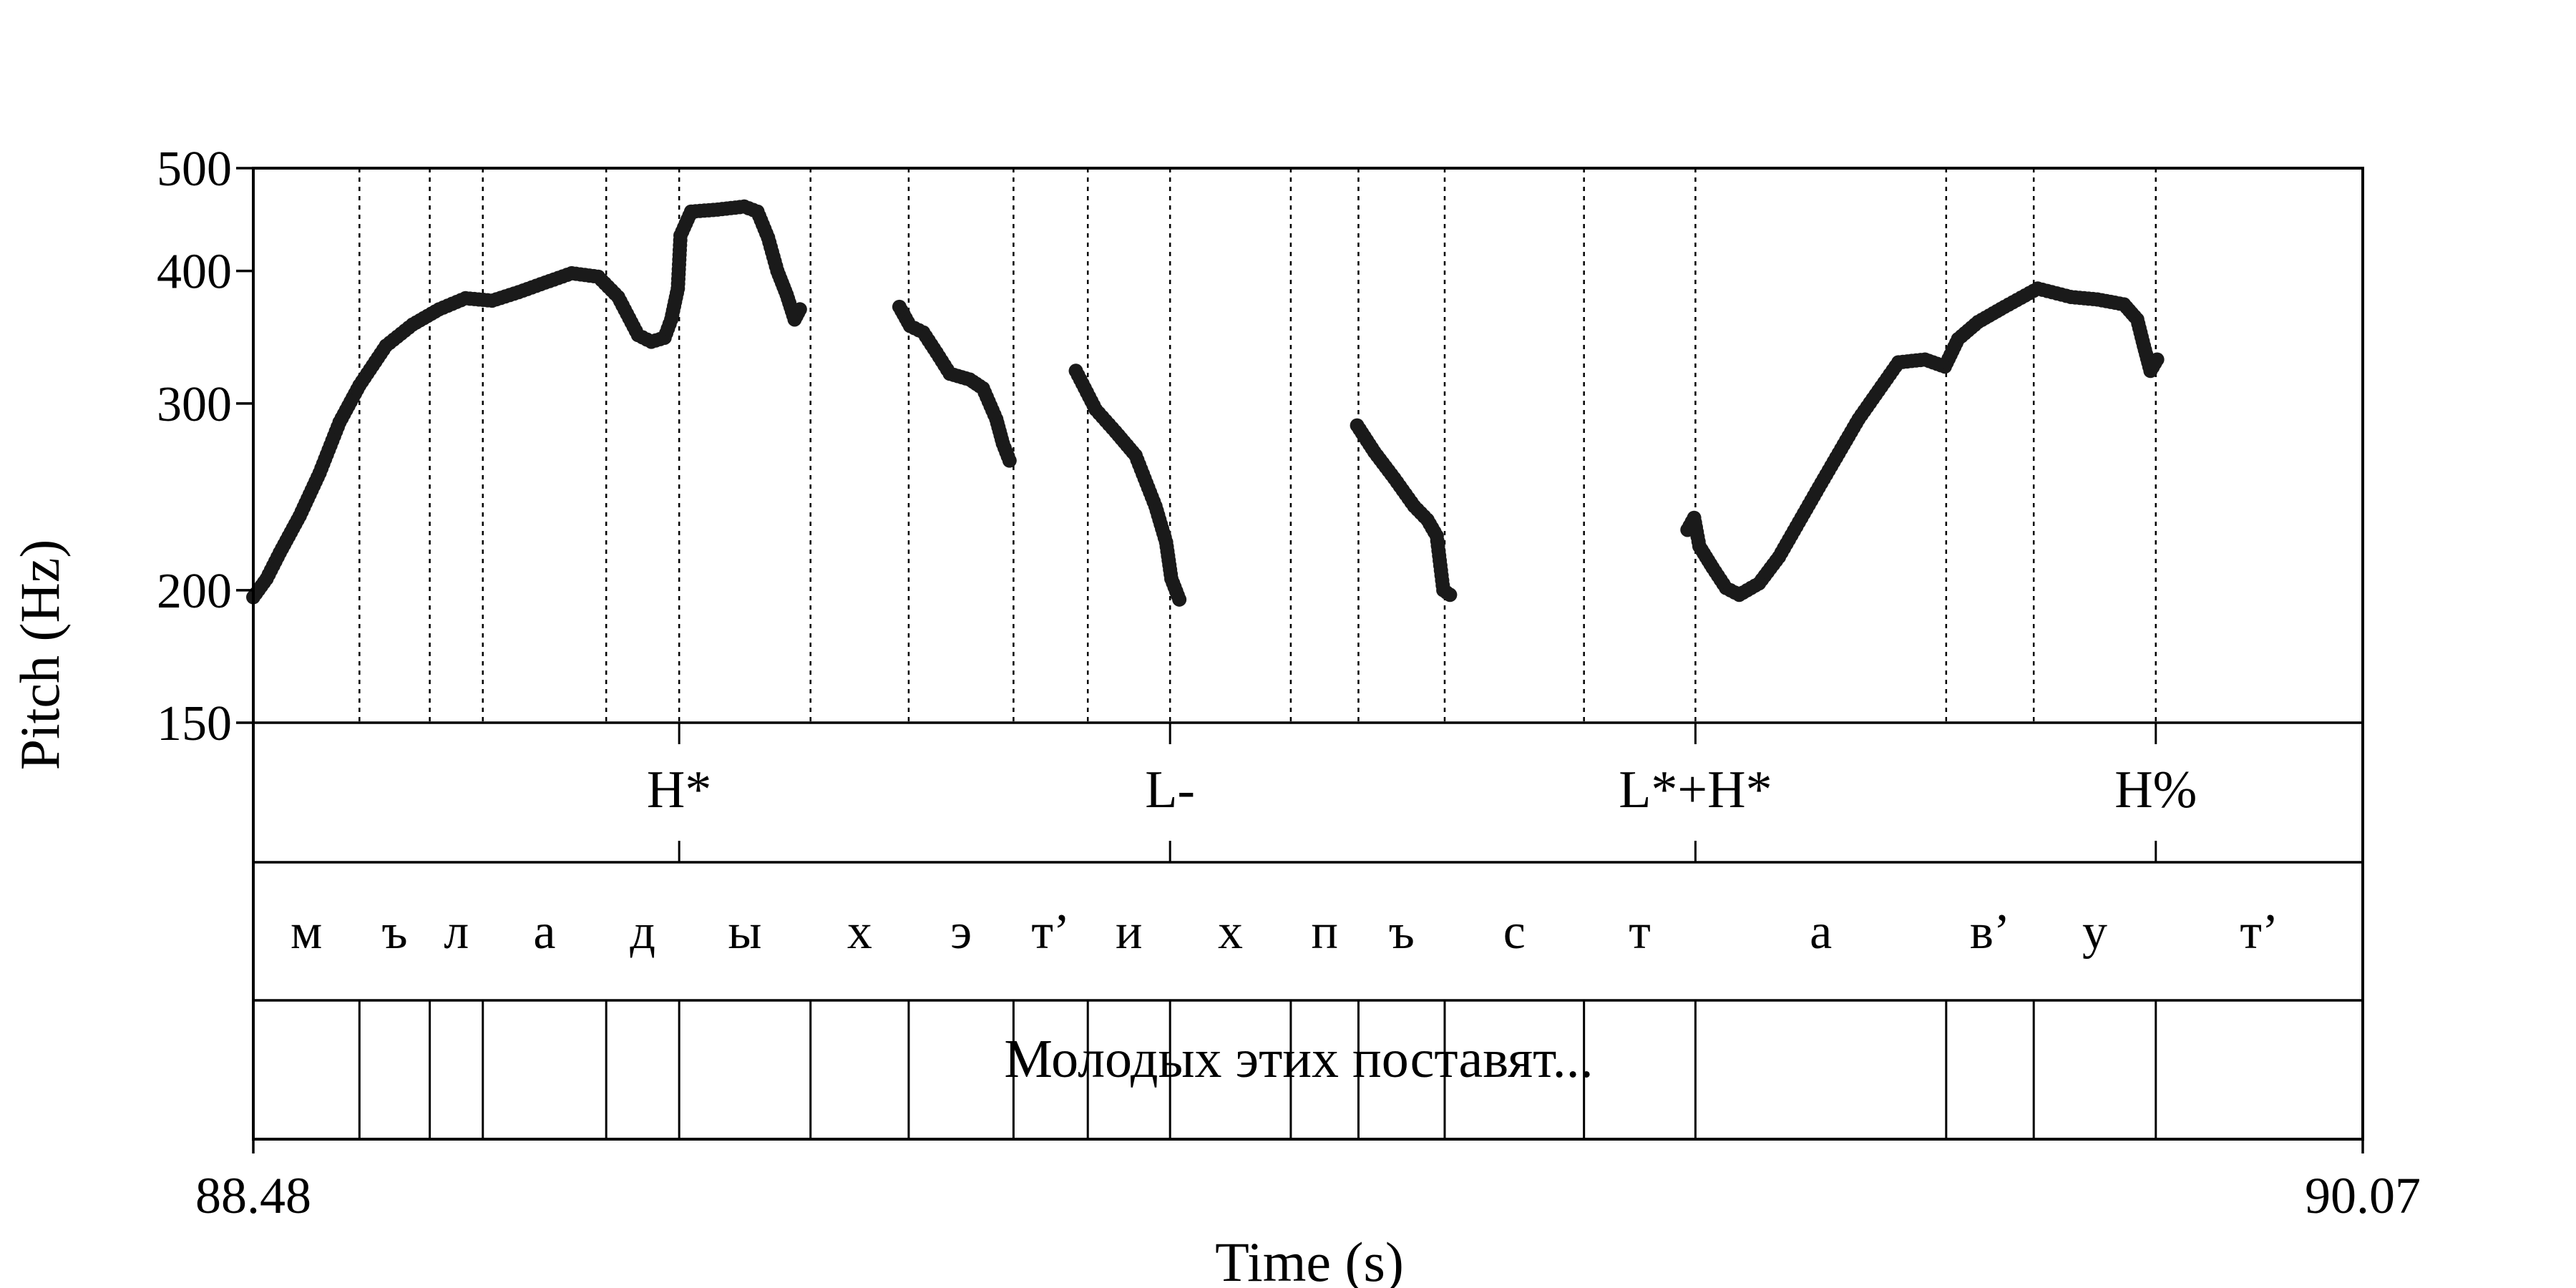 The image size is (2576, 1288). I want to click on y-tick-label: 400, so click(194, 272).